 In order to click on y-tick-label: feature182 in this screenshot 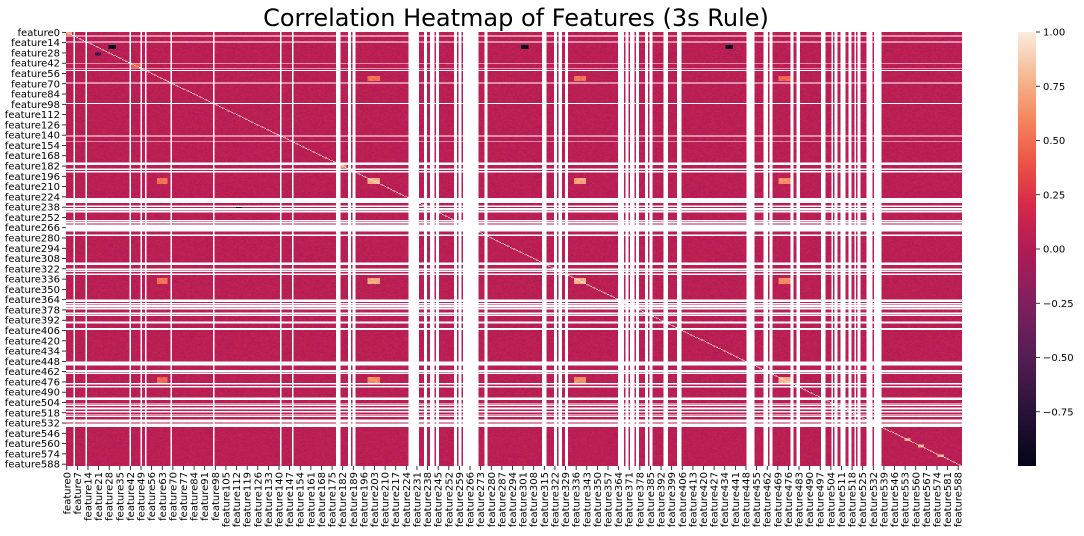, I will do `click(32, 167)`.